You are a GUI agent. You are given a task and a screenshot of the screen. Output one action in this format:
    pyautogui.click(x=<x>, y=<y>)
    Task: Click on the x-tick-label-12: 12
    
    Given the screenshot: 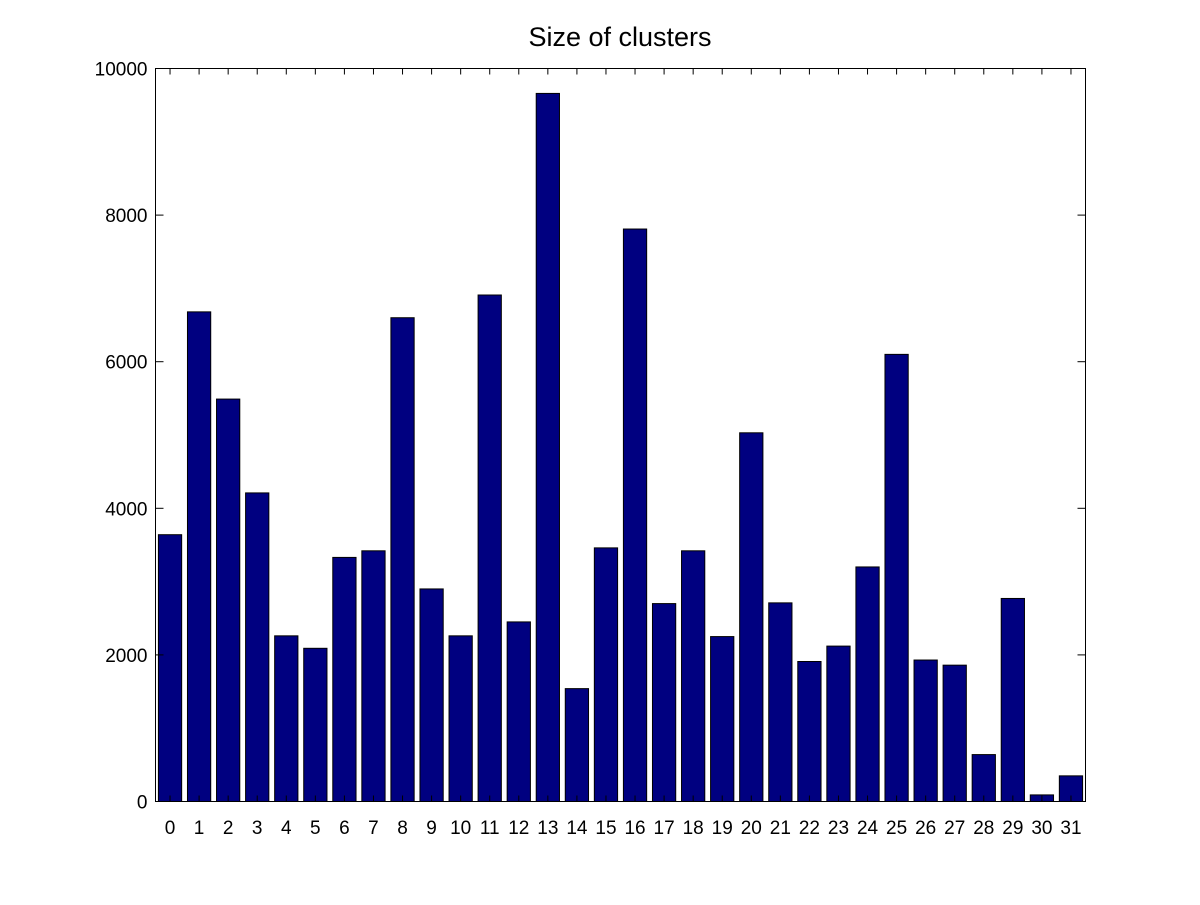 What is the action you would take?
    pyautogui.click(x=518, y=828)
    